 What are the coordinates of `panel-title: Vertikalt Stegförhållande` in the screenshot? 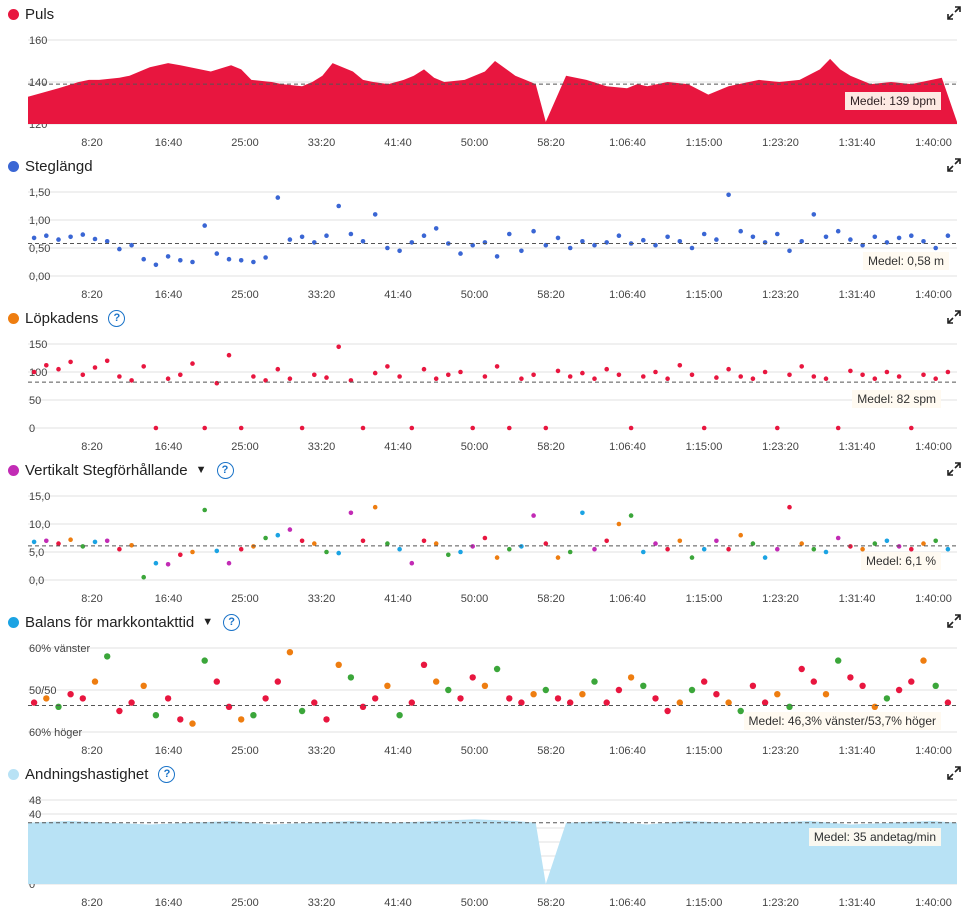 It's located at (106, 470).